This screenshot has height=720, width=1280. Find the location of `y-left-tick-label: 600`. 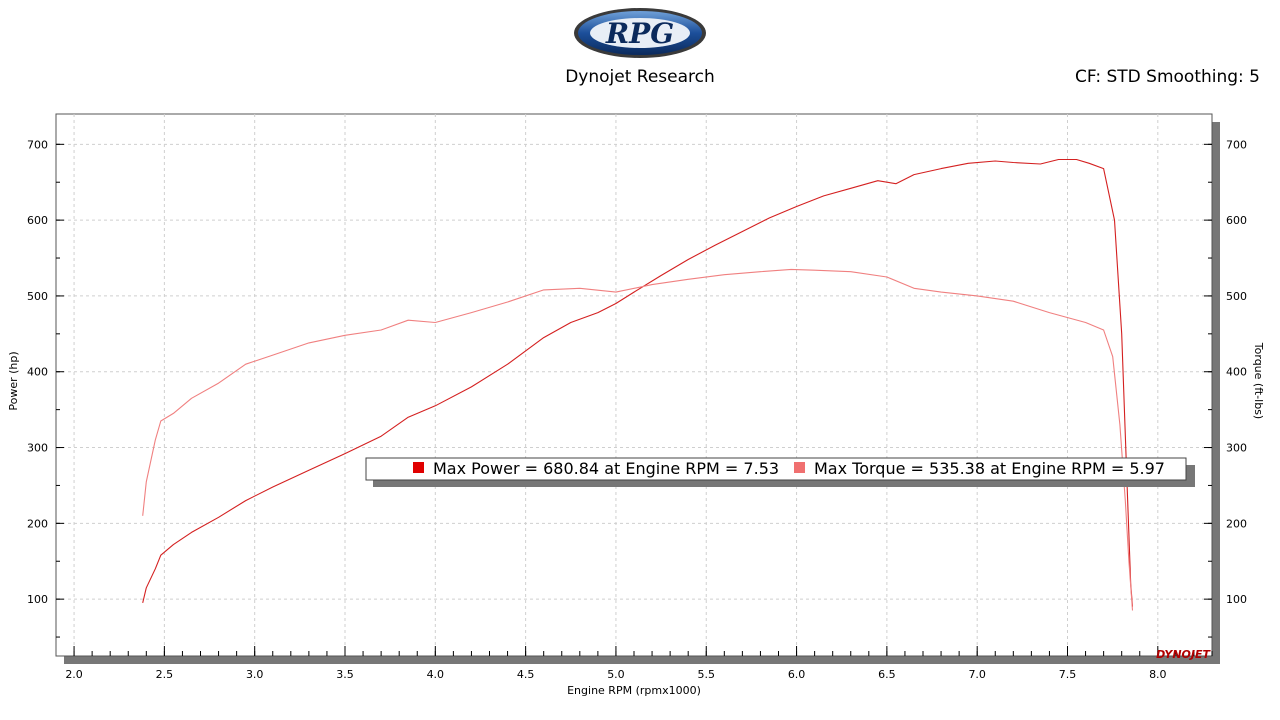

y-left-tick-label: 600 is located at coordinates (37, 220).